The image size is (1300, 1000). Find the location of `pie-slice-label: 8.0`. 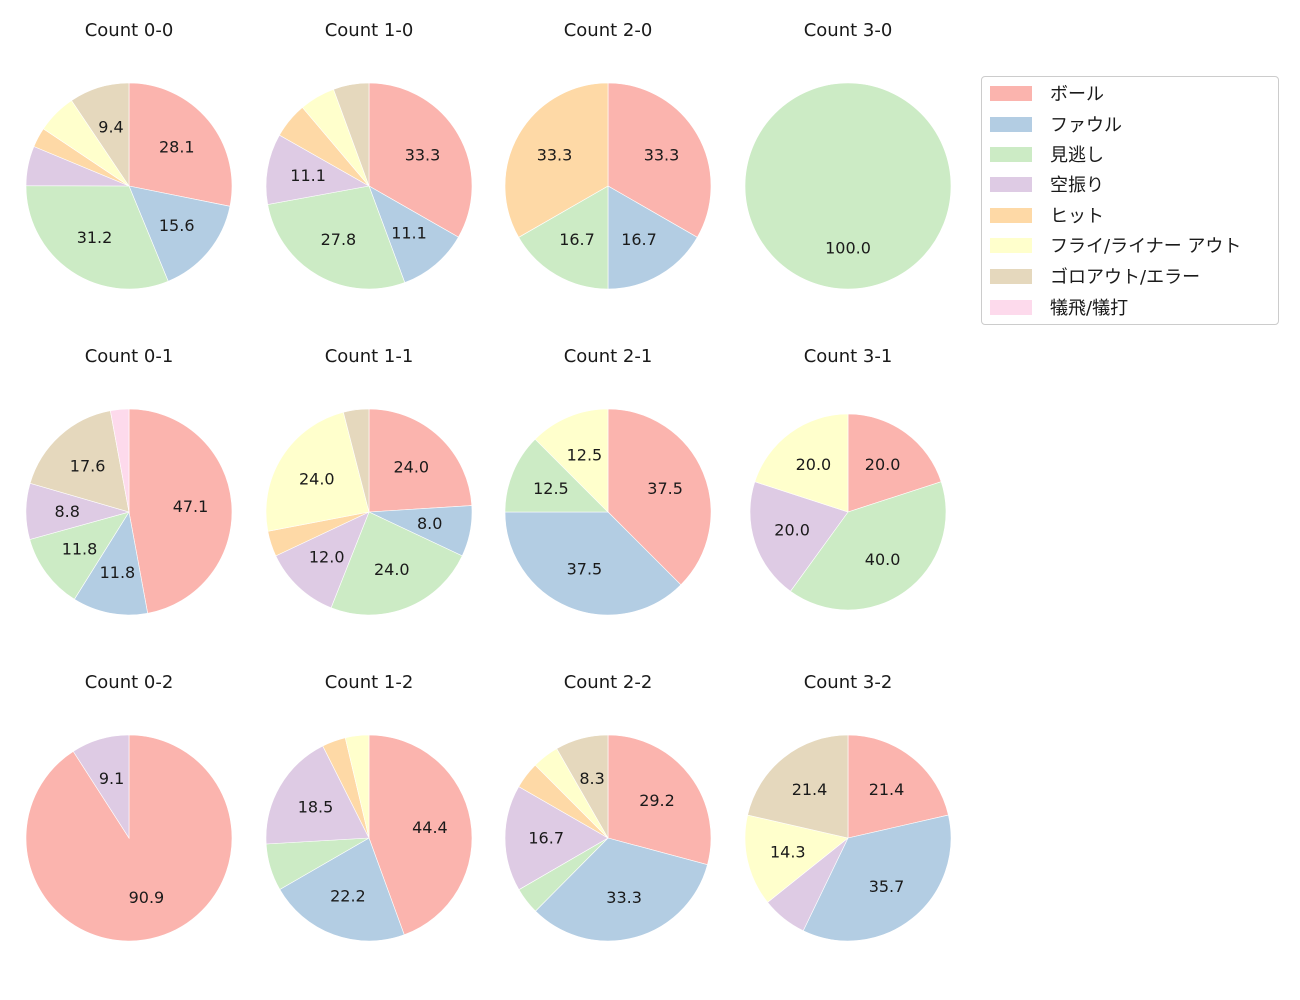

pie-slice-label: 8.0 is located at coordinates (429, 523).